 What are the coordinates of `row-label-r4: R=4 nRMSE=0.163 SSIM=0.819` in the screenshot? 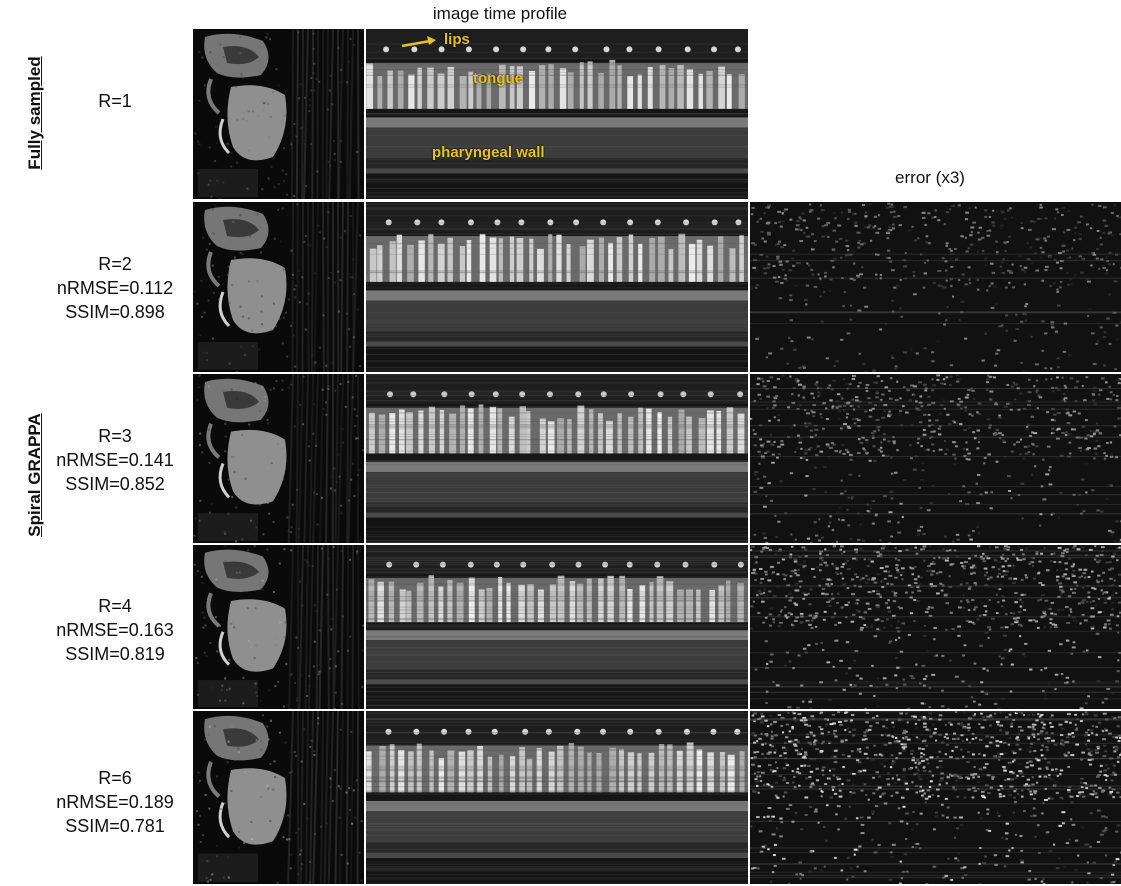 It's located at (115, 630).